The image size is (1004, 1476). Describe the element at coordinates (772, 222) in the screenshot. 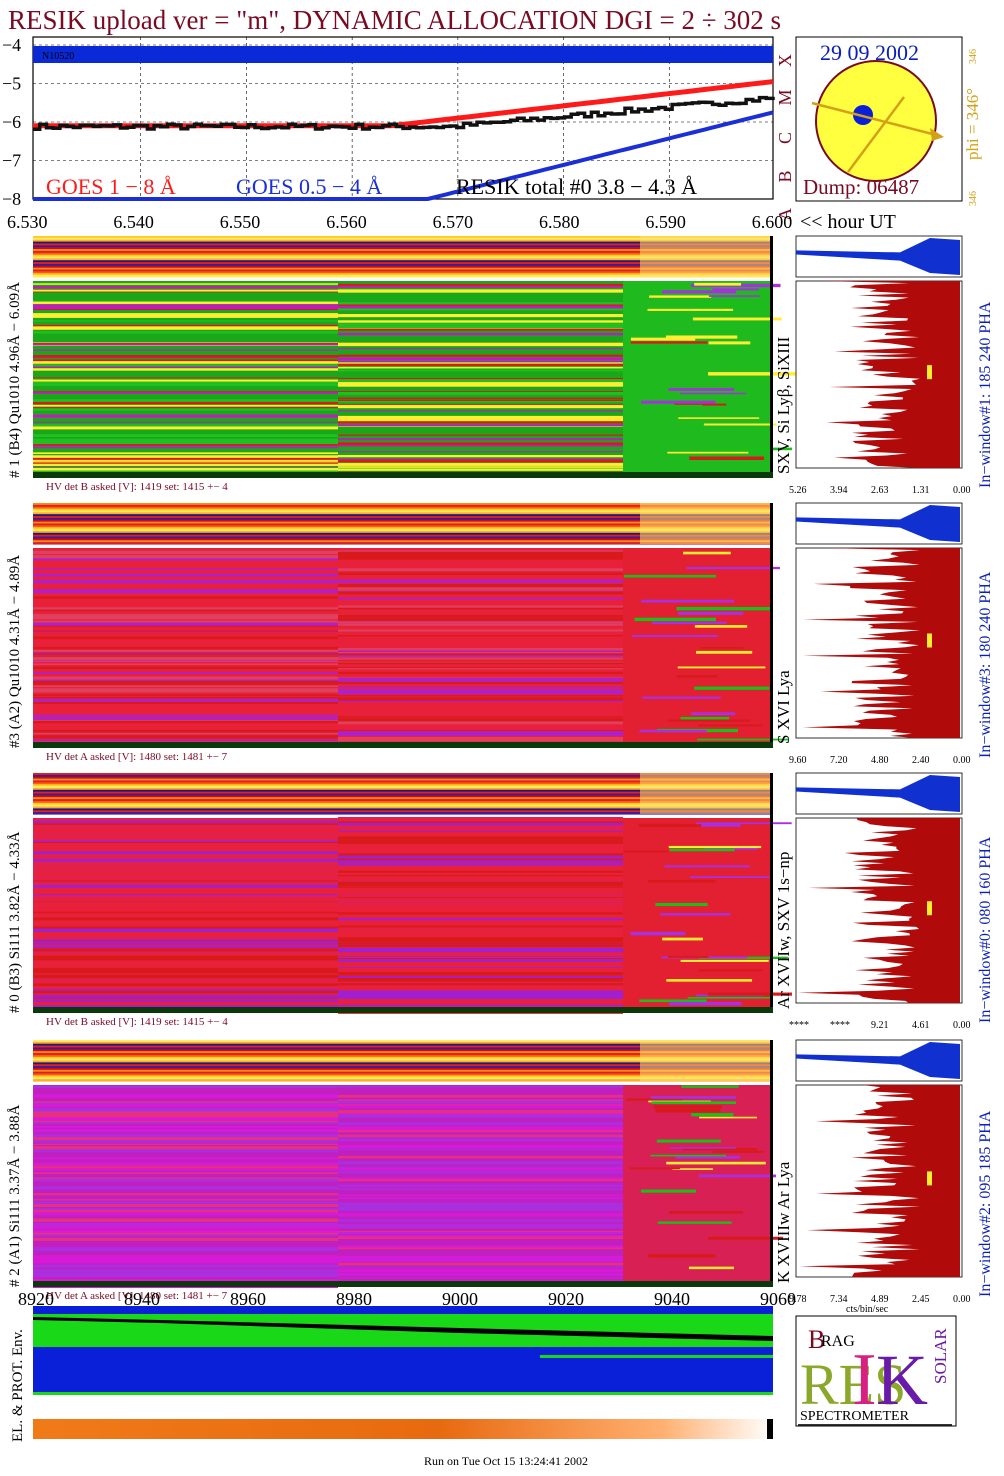

I see `time-tick-label: 6.600` at that location.